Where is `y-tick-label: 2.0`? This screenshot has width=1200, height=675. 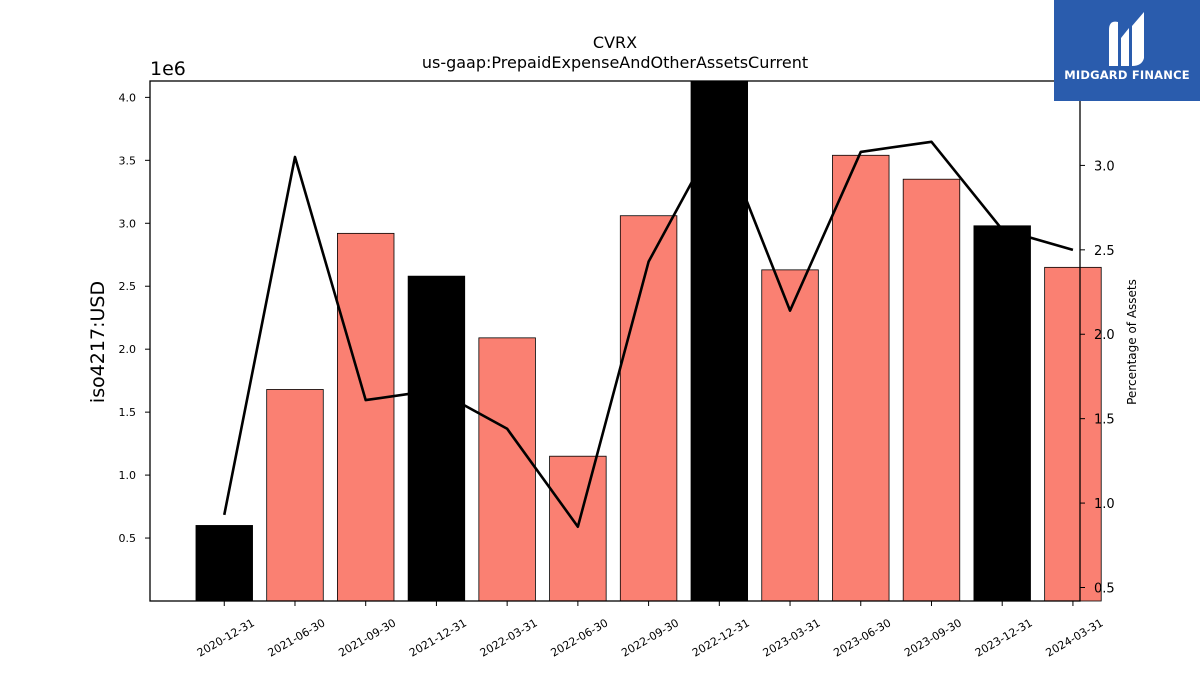
y-tick-label: 2.0 is located at coordinates (128, 349).